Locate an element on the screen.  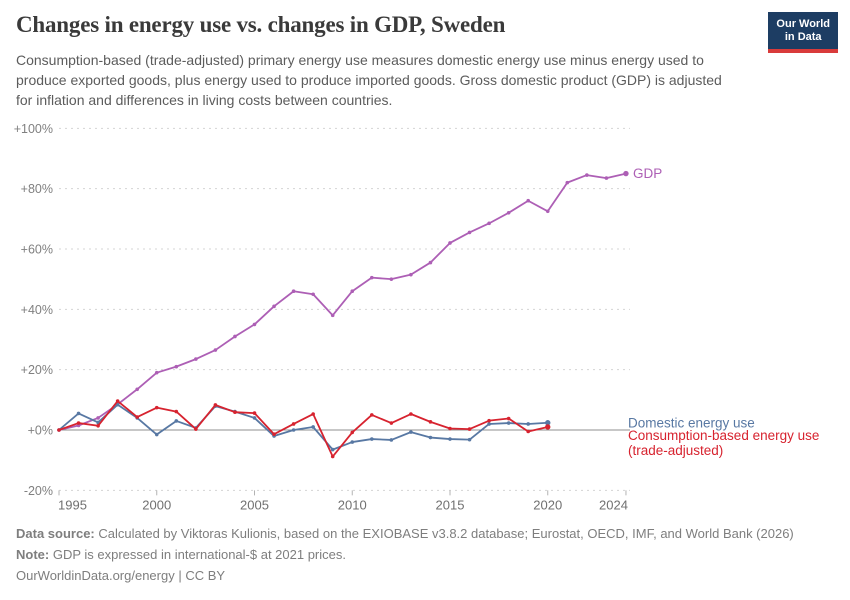
consumption-based-energy-use-trade-adjusted-line is located at coordinates (303, 429).